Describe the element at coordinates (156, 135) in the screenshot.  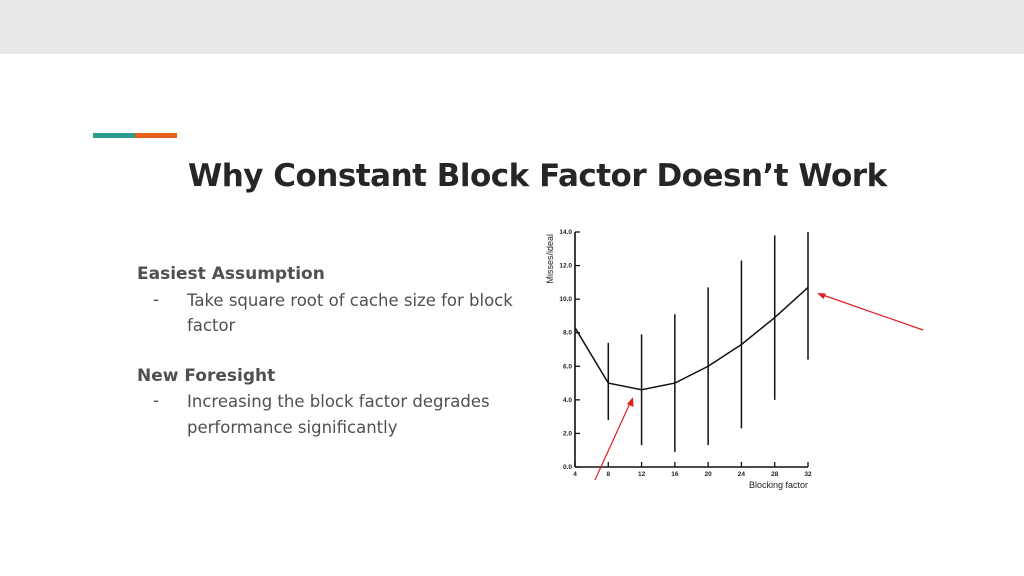
I see `accent-orange` at that location.